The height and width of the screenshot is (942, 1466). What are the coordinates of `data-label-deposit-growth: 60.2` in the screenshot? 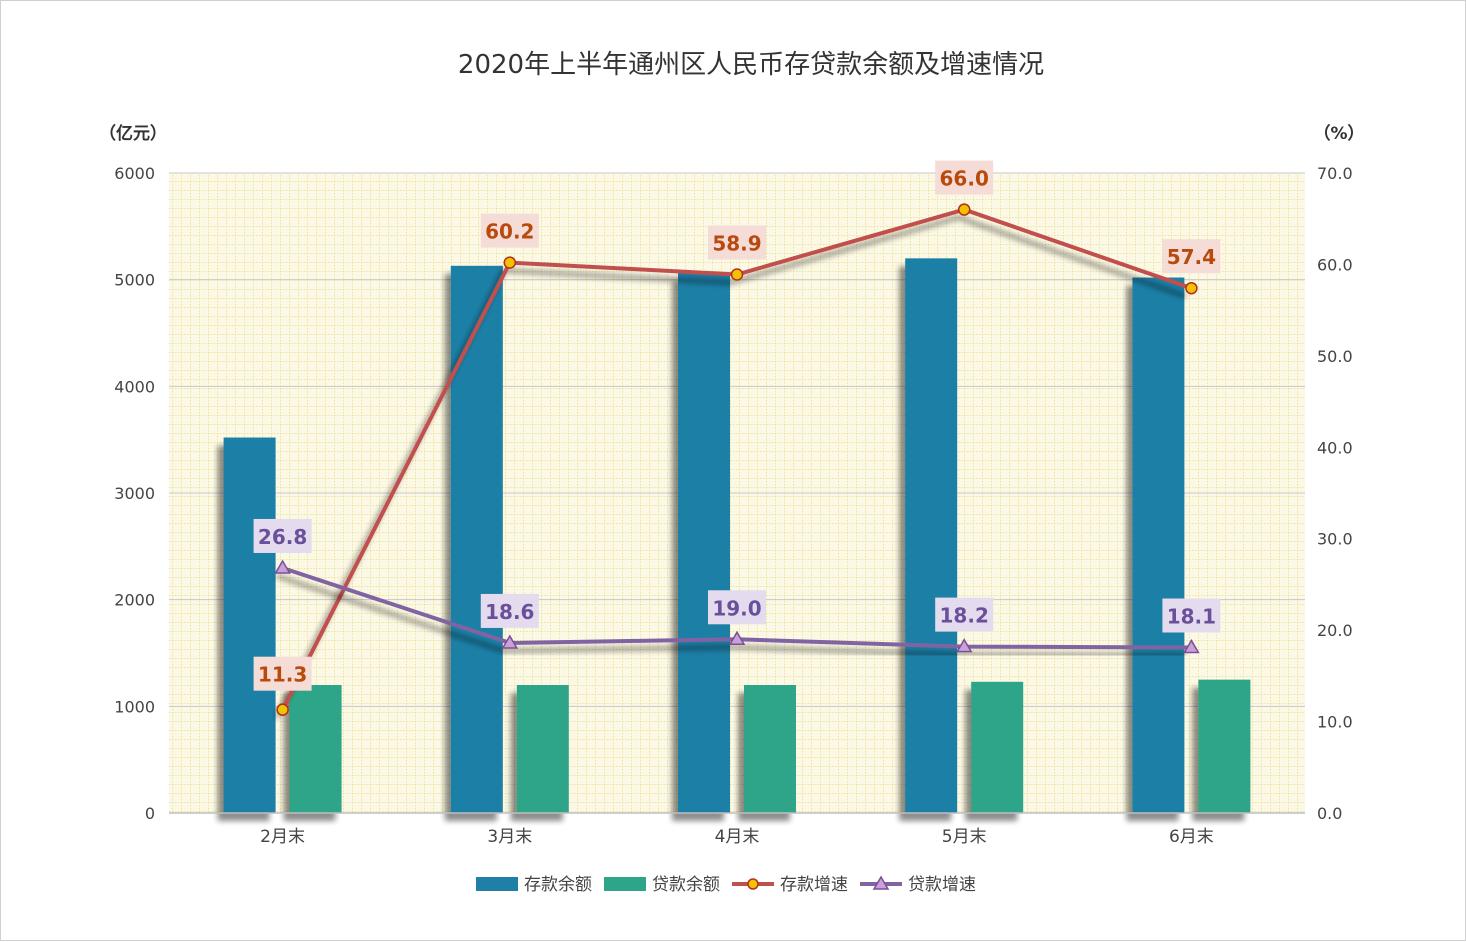 It's located at (509, 232).